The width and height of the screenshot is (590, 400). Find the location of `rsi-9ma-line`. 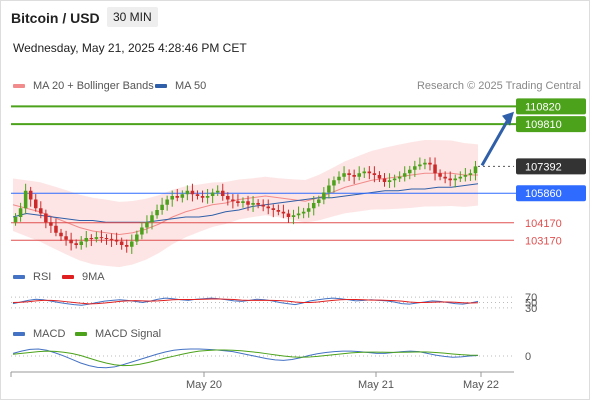

rsi-9ma-line is located at coordinates (245, 301).